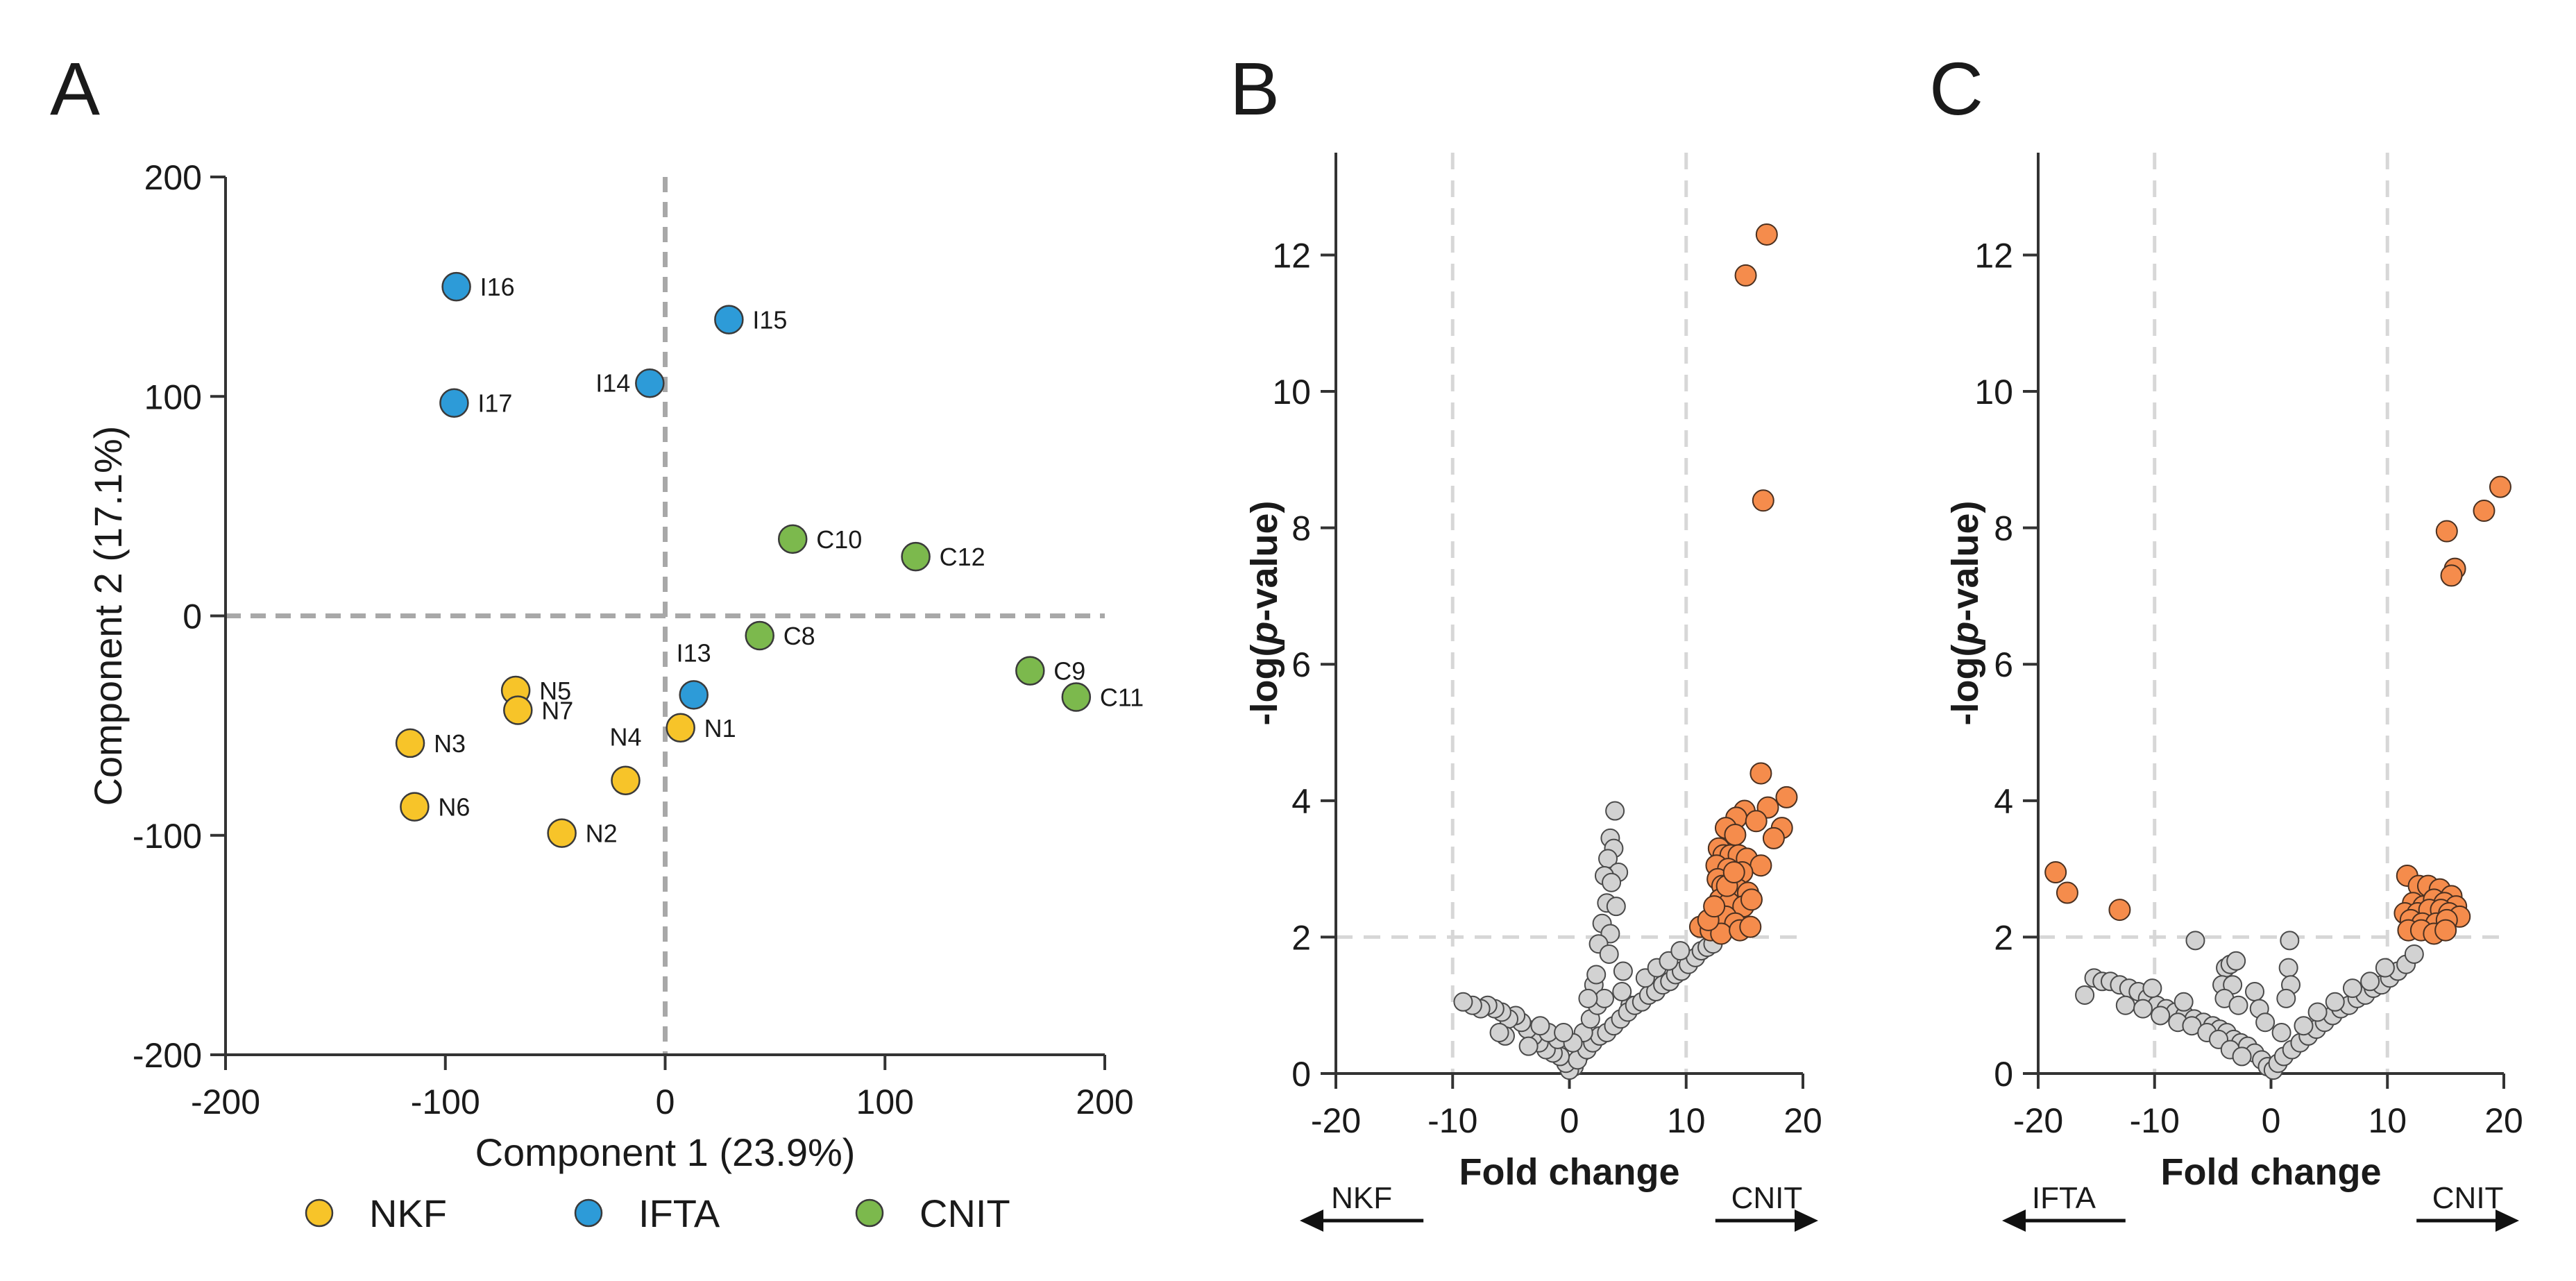  What do you see at coordinates (1362, 1198) in the screenshot?
I see `direction-label-left: NKF` at bounding box center [1362, 1198].